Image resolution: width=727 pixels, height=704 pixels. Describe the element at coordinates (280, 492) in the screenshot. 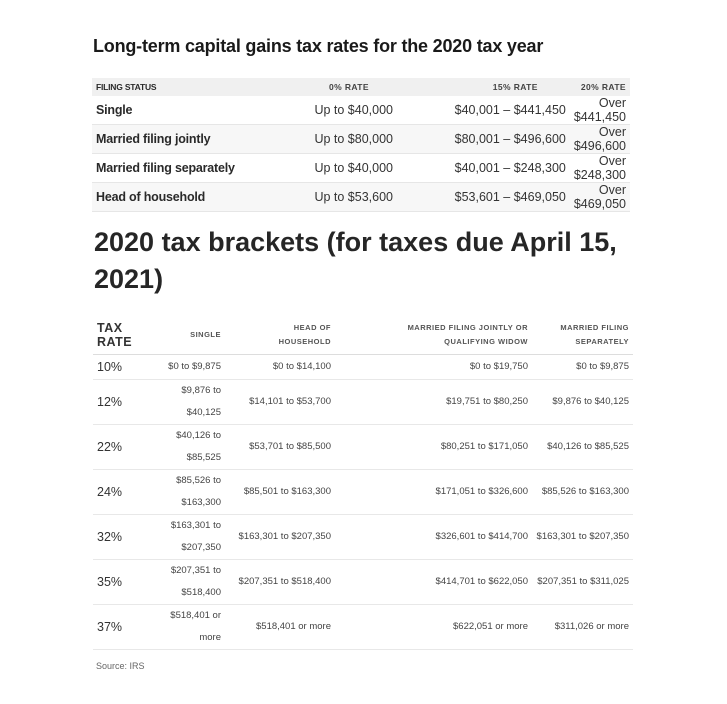

I see `head-of-household-cell: $85,501 to $163,300` at that location.